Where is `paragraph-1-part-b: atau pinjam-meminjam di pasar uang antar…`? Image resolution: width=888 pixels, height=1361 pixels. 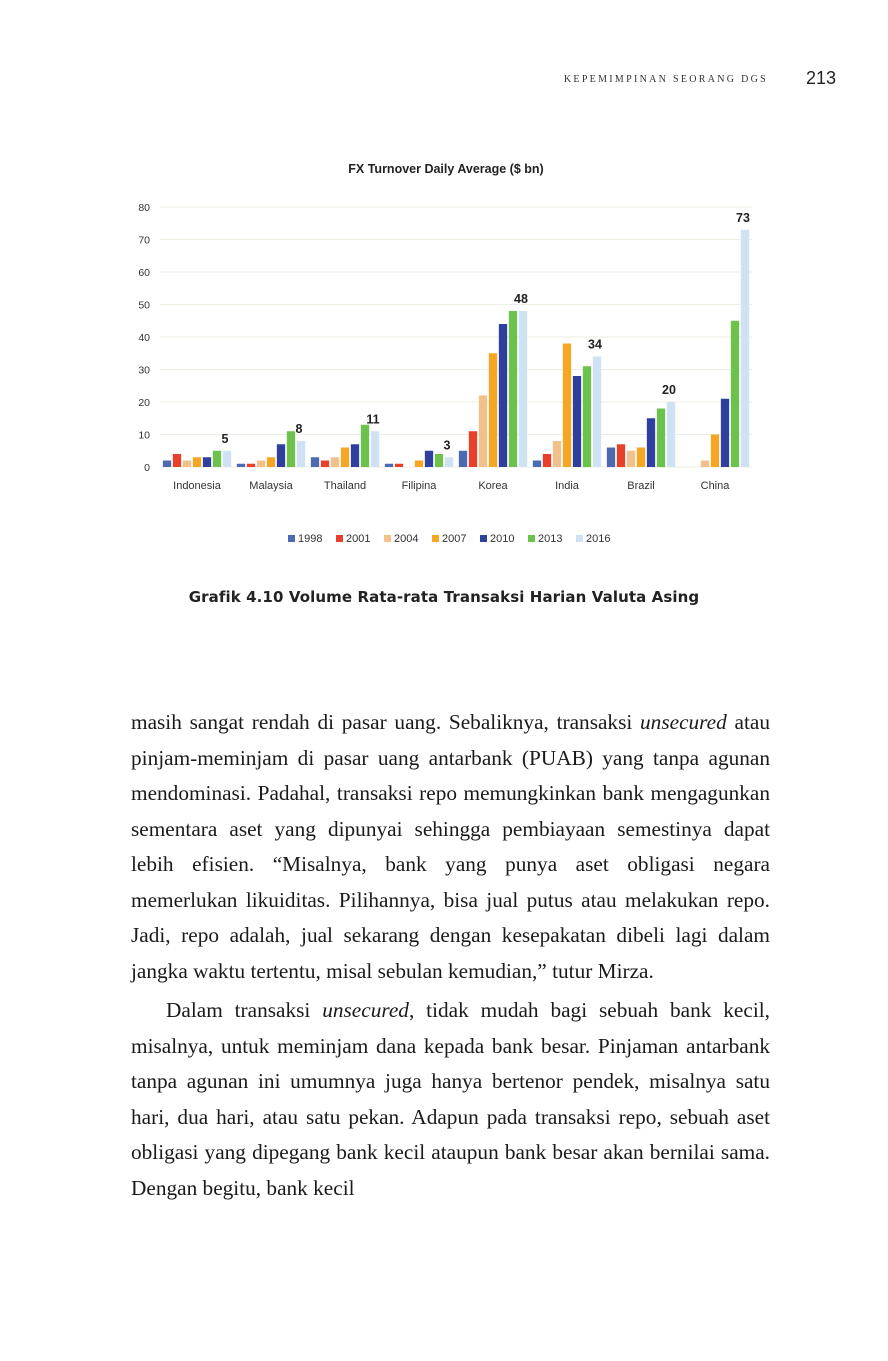 paragraph-1-part-b: atau pinjam-meminjam di pasar uang antar… is located at coordinates (450, 846).